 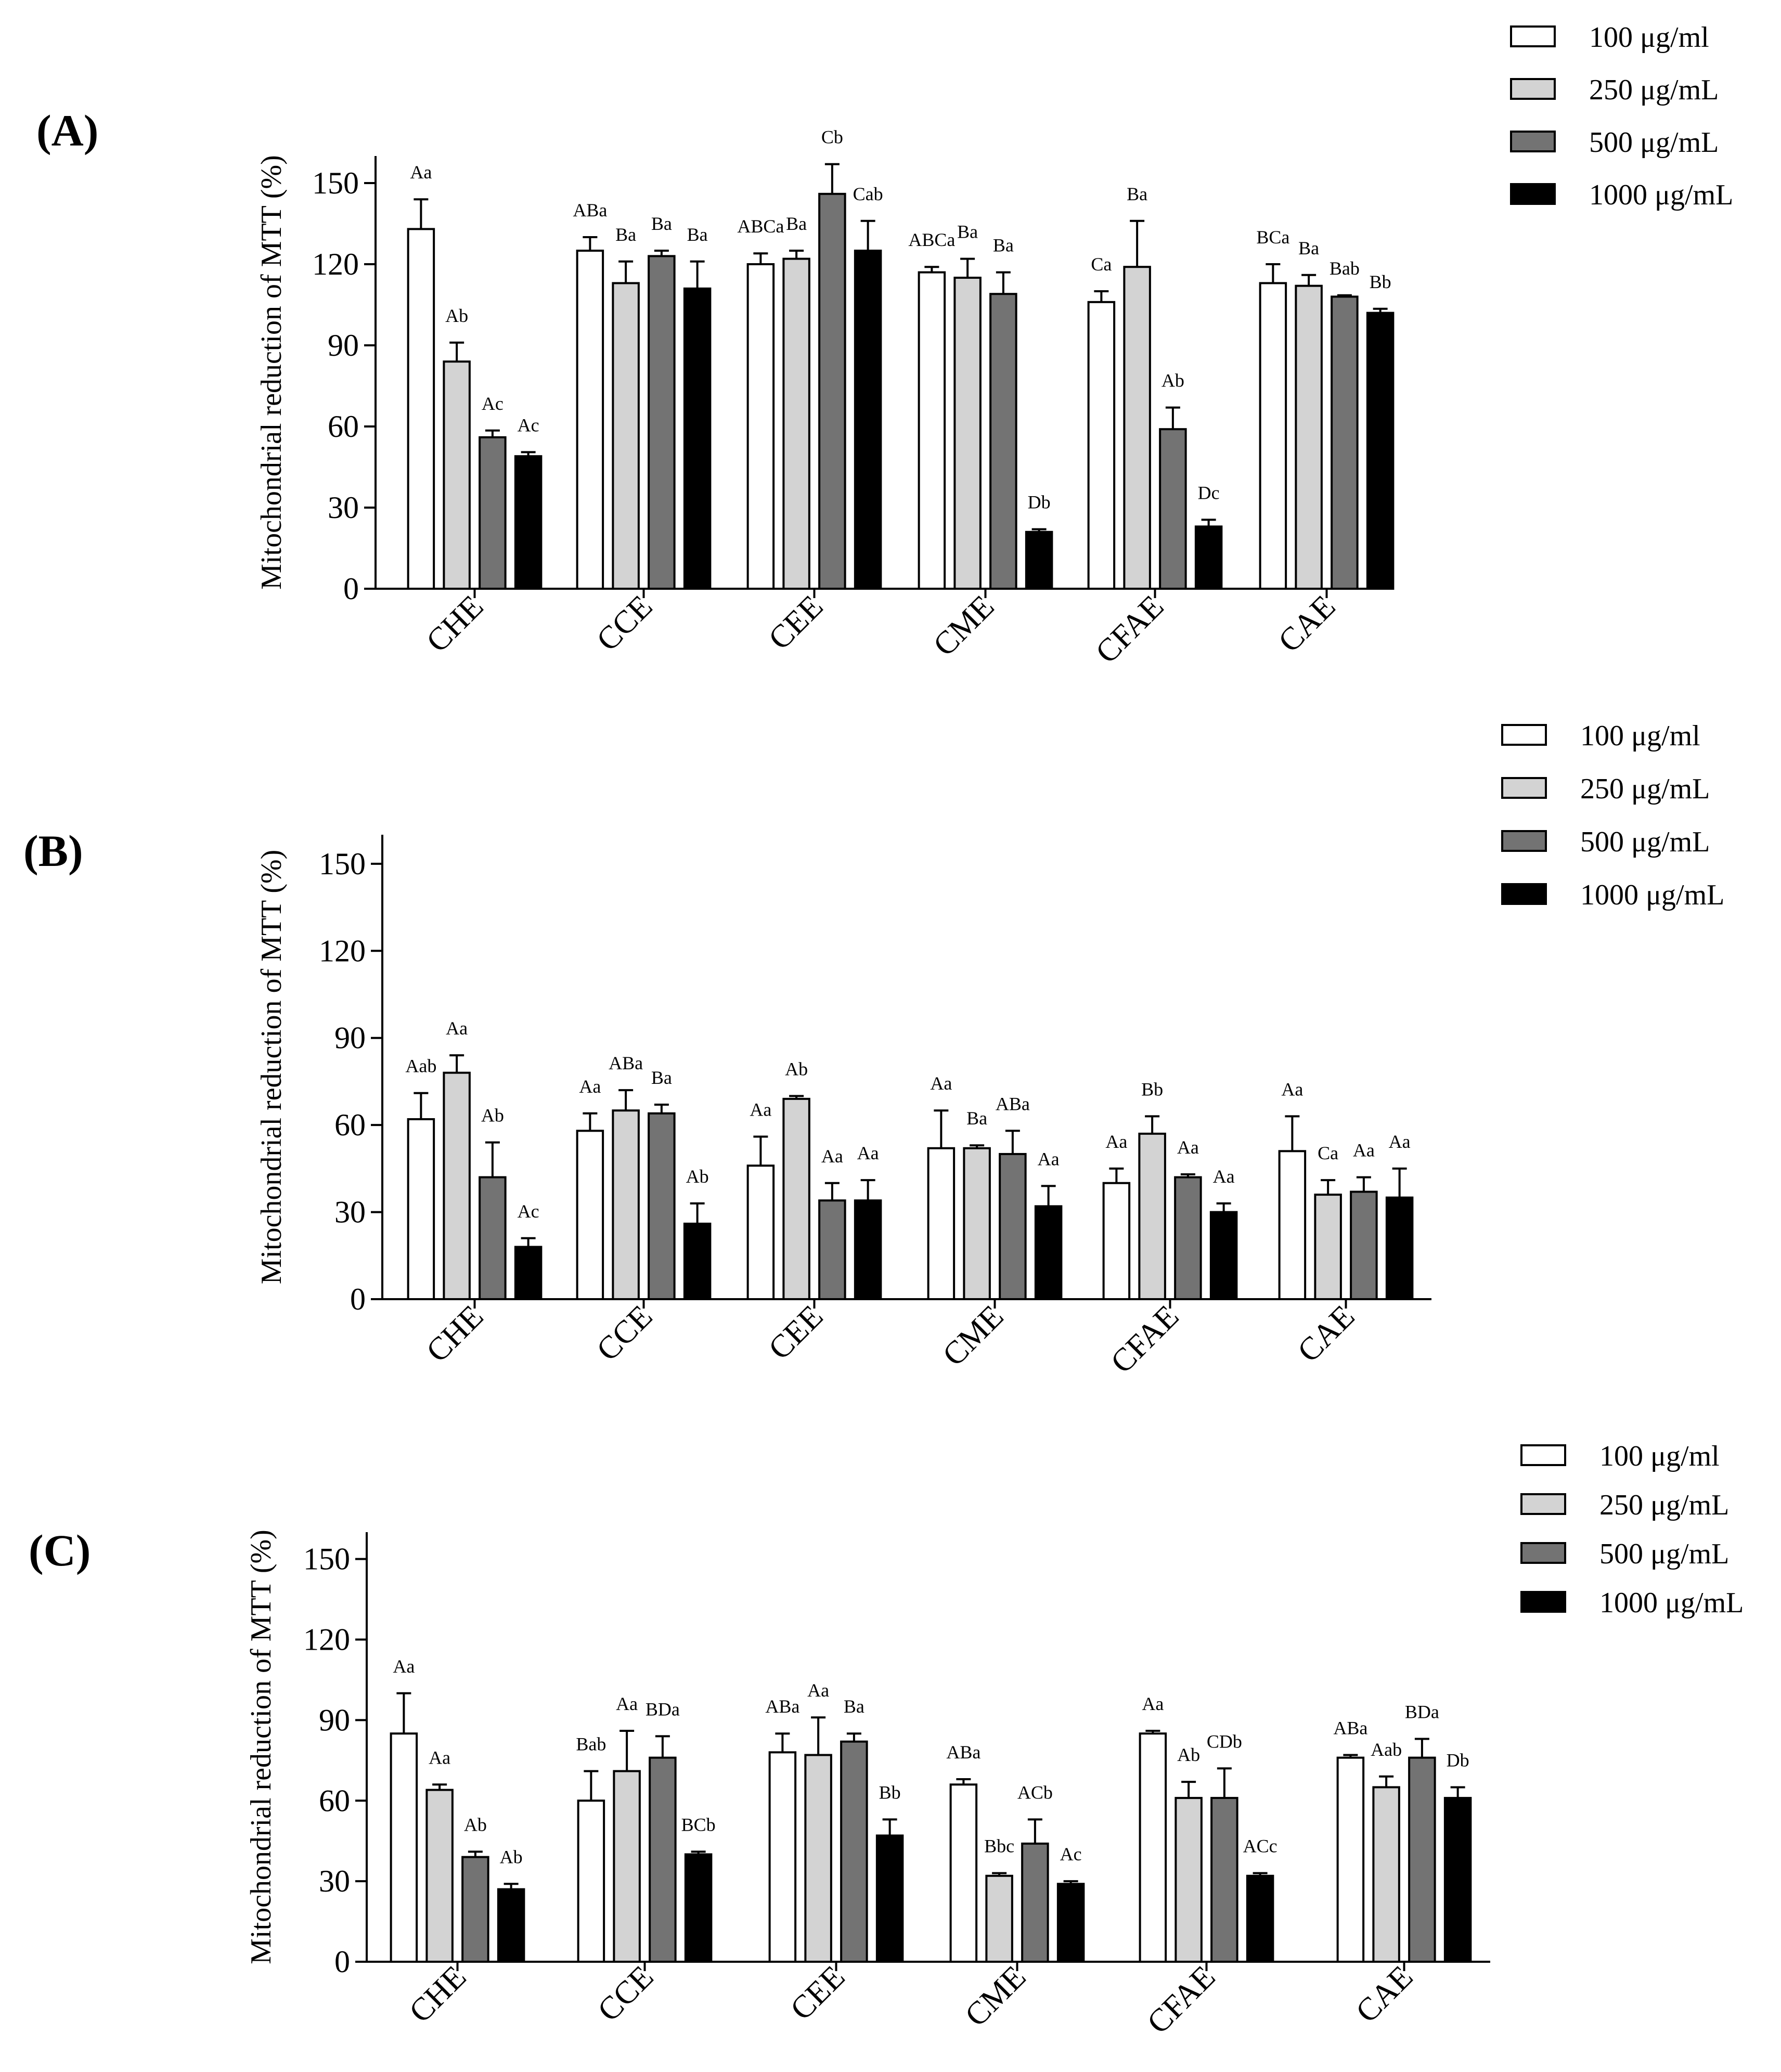 What do you see at coordinates (963, 626) in the screenshot?
I see `category-label: CME` at bounding box center [963, 626].